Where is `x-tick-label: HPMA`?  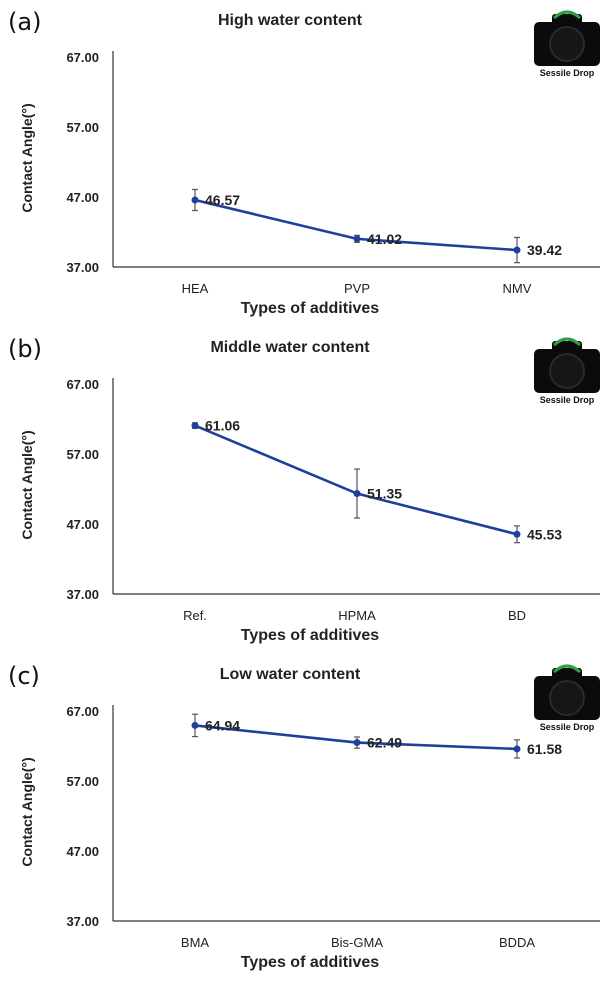
x-tick-label: HPMA is located at coordinates (357, 615).